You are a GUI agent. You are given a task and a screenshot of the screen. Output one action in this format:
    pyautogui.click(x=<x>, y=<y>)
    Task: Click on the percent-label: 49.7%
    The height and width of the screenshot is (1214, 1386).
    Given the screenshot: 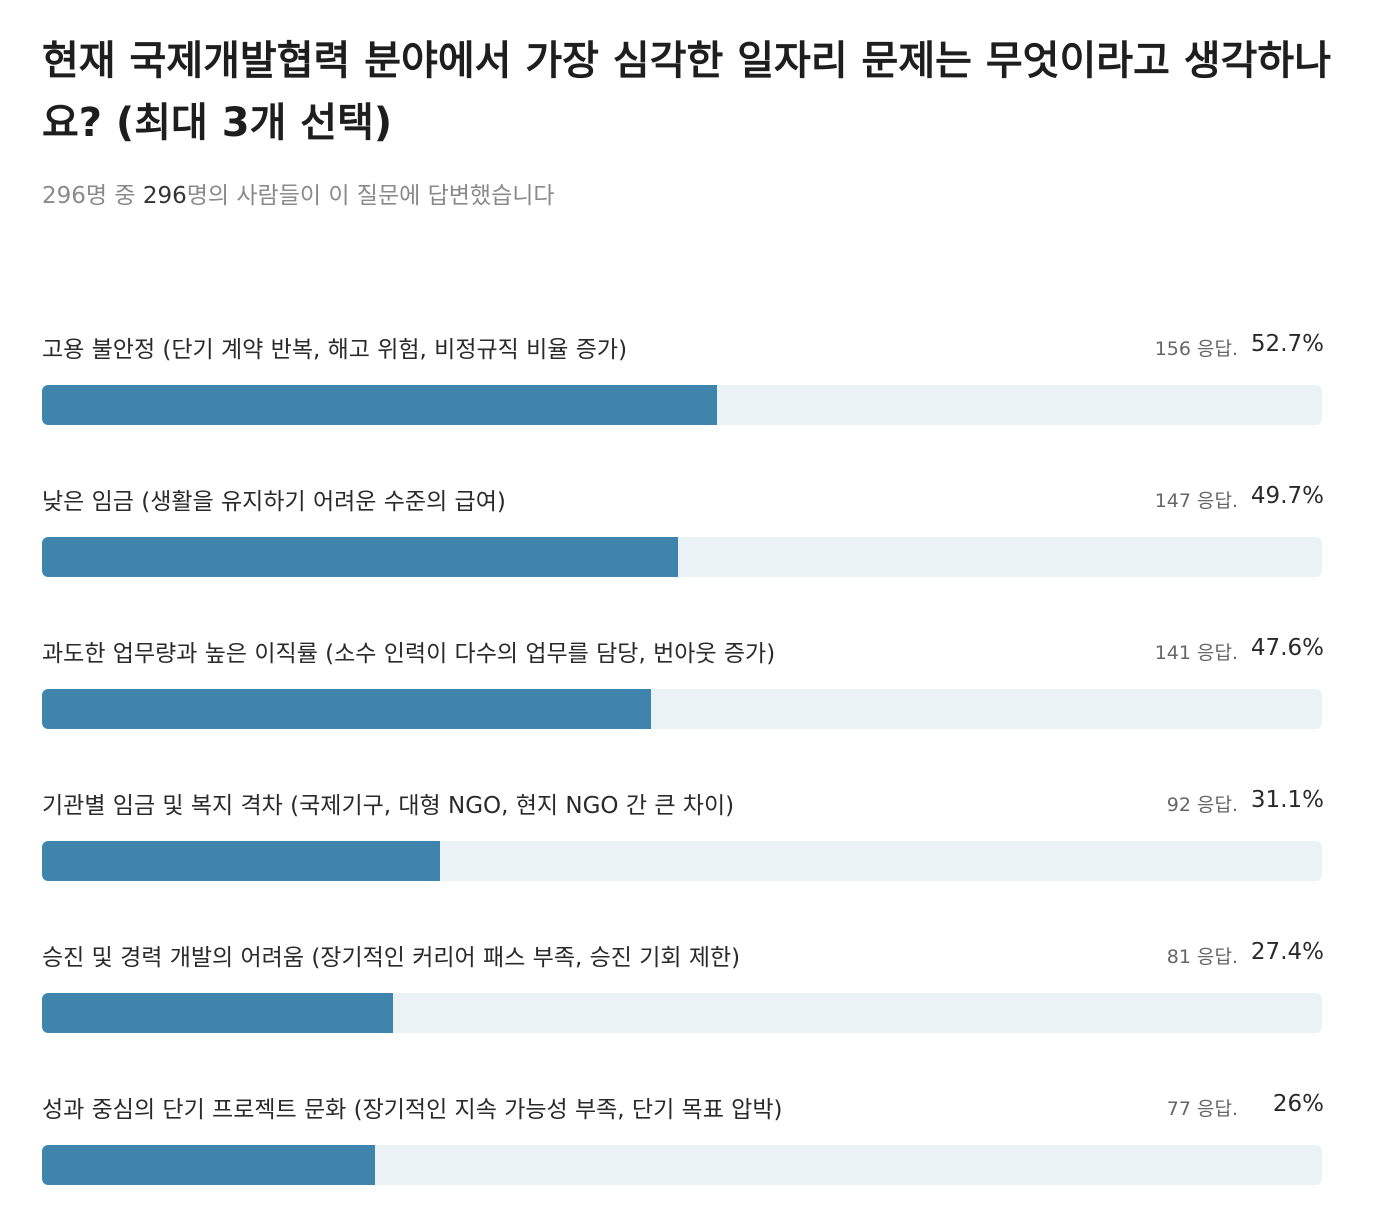 What is the action you would take?
    pyautogui.click(x=1287, y=496)
    